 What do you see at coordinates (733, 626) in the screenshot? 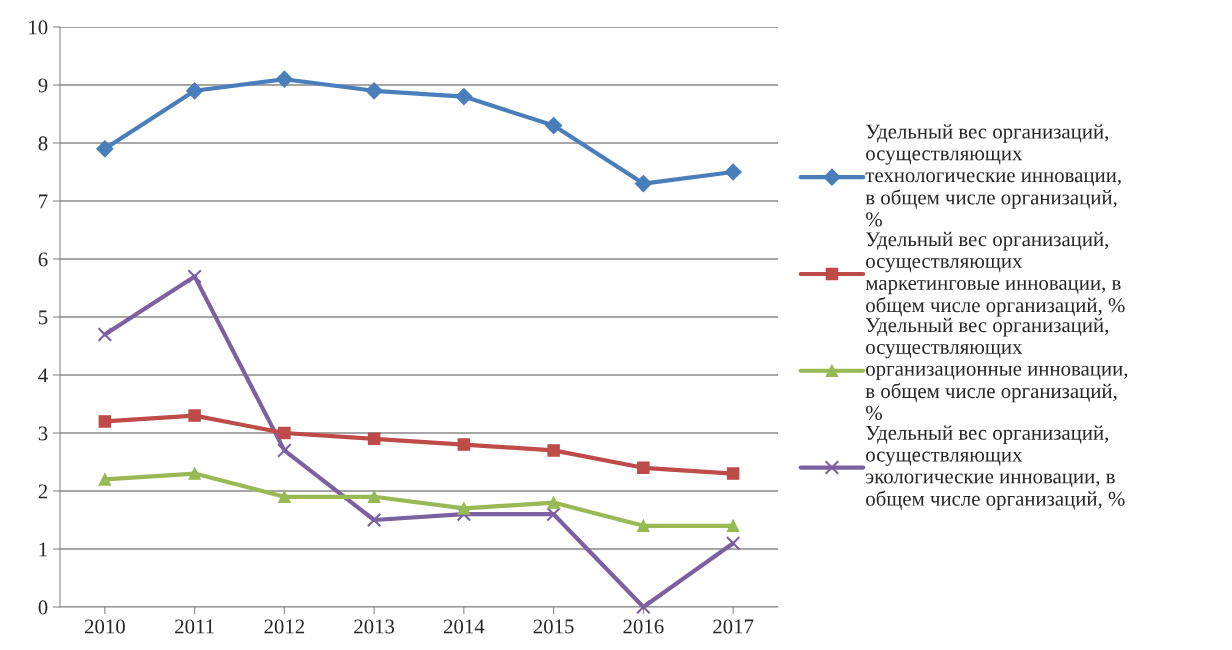
I see `x-tick-label: 2017` at bounding box center [733, 626].